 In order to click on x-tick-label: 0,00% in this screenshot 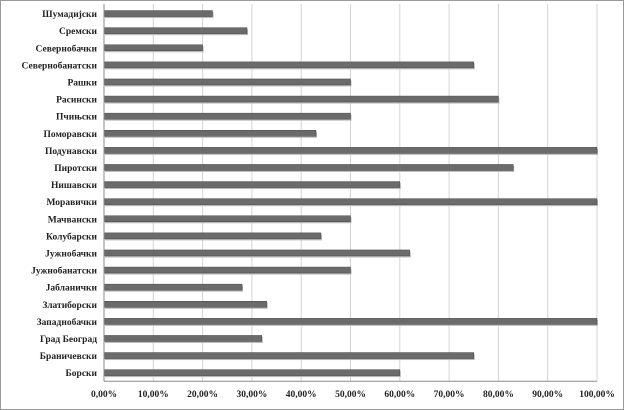, I will do `click(104, 395)`.